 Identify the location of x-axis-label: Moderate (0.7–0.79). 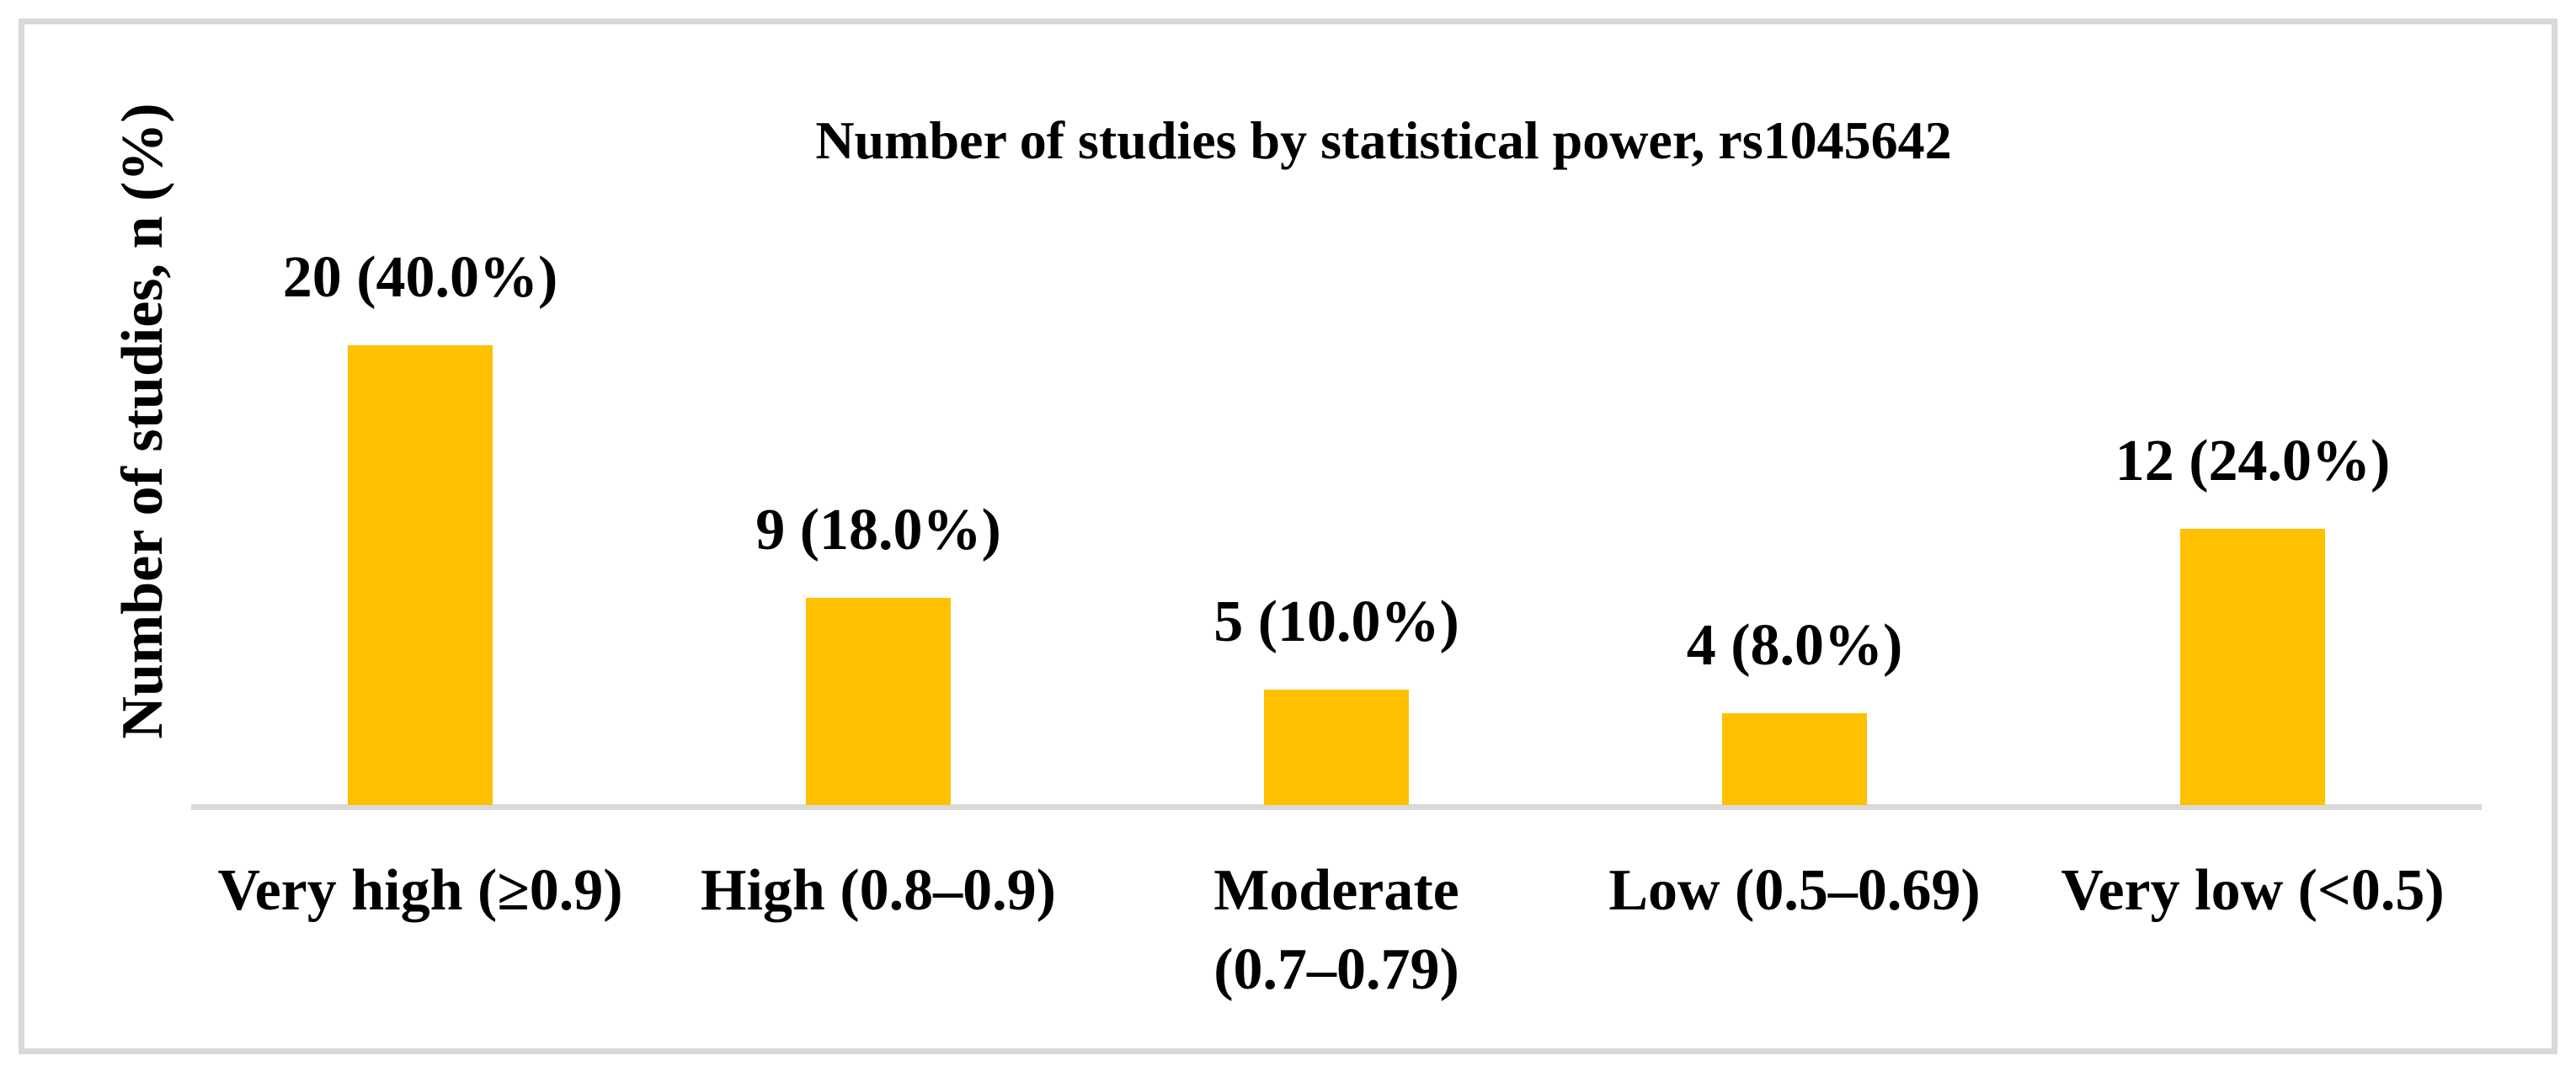
(1336, 930).